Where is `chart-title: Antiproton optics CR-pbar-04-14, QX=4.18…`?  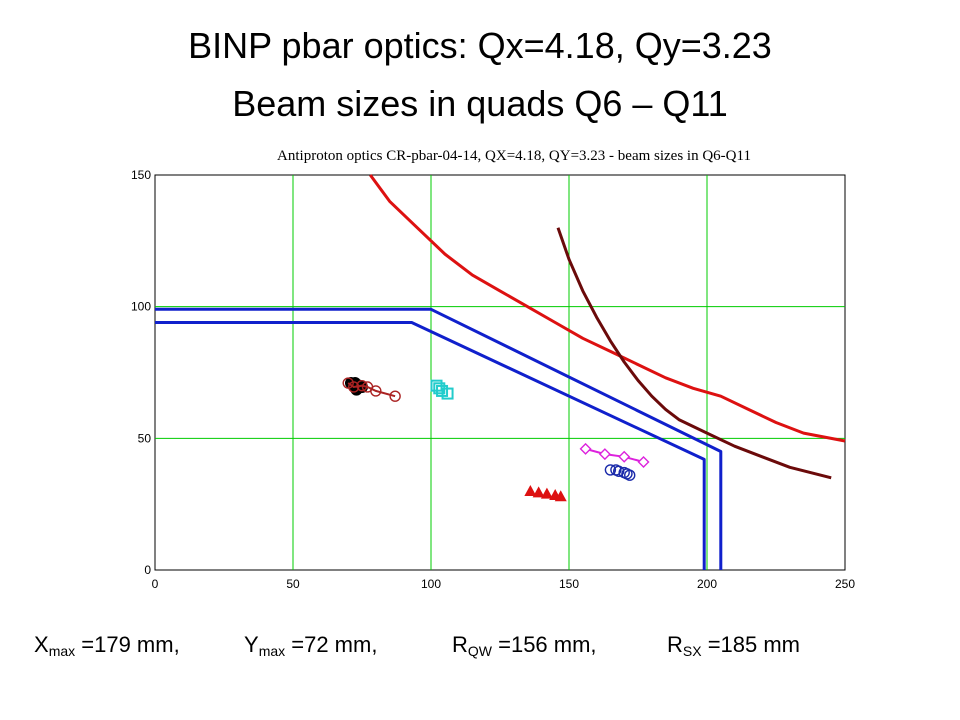 chart-title: Antiproton optics CR-pbar-04-14, QX=4.18… is located at coordinates (514, 156).